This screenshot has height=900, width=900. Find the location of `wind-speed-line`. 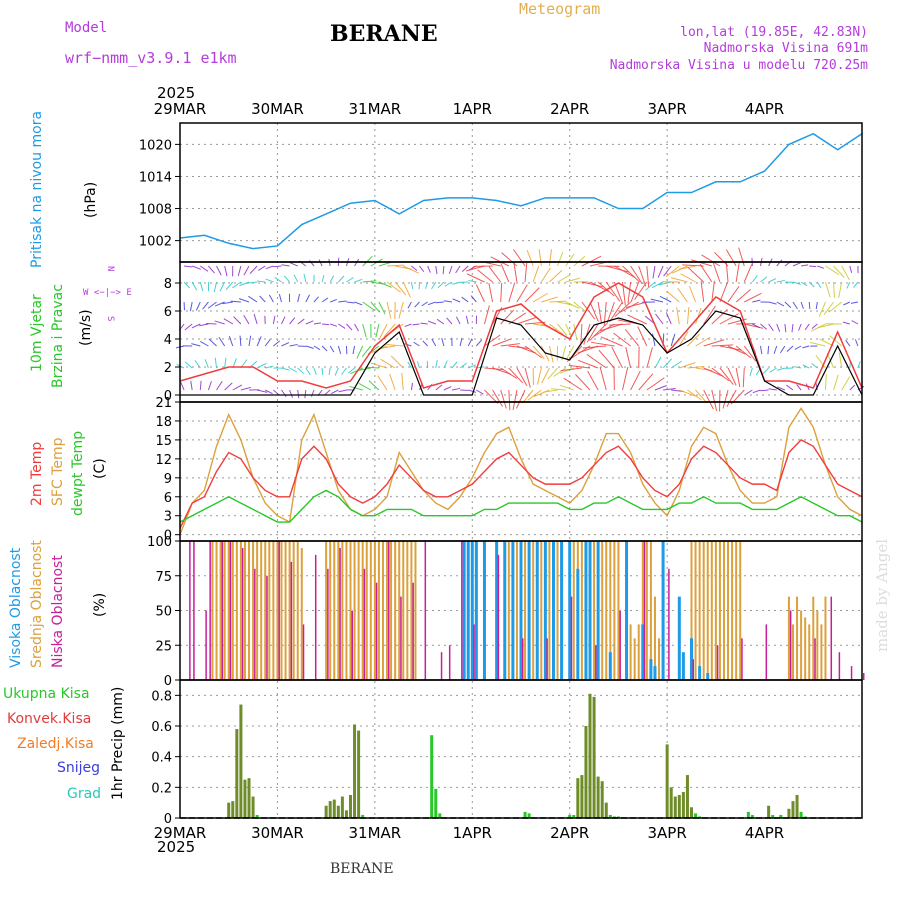

wind-speed-line is located at coordinates (521, 353).